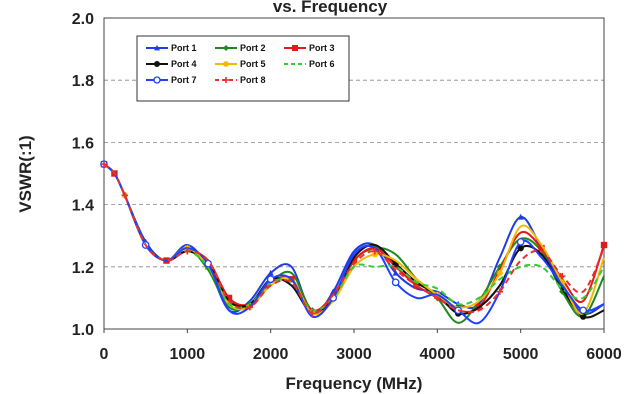  I want to click on legend-label: Port 4, so click(184, 64).